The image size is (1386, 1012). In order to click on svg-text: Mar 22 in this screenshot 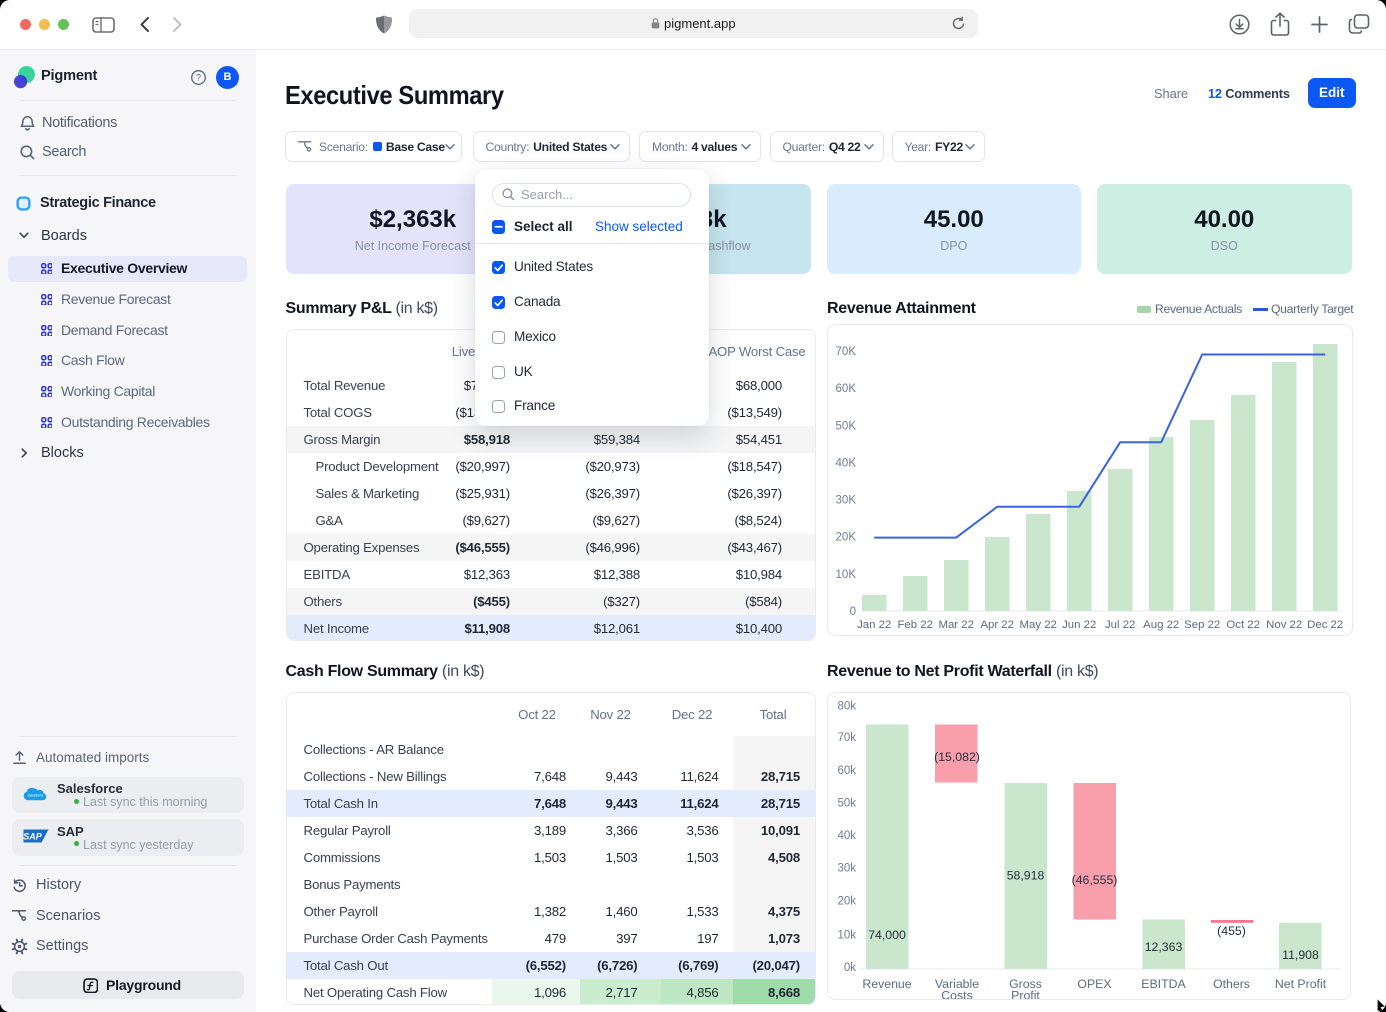, I will do `click(955, 625)`.